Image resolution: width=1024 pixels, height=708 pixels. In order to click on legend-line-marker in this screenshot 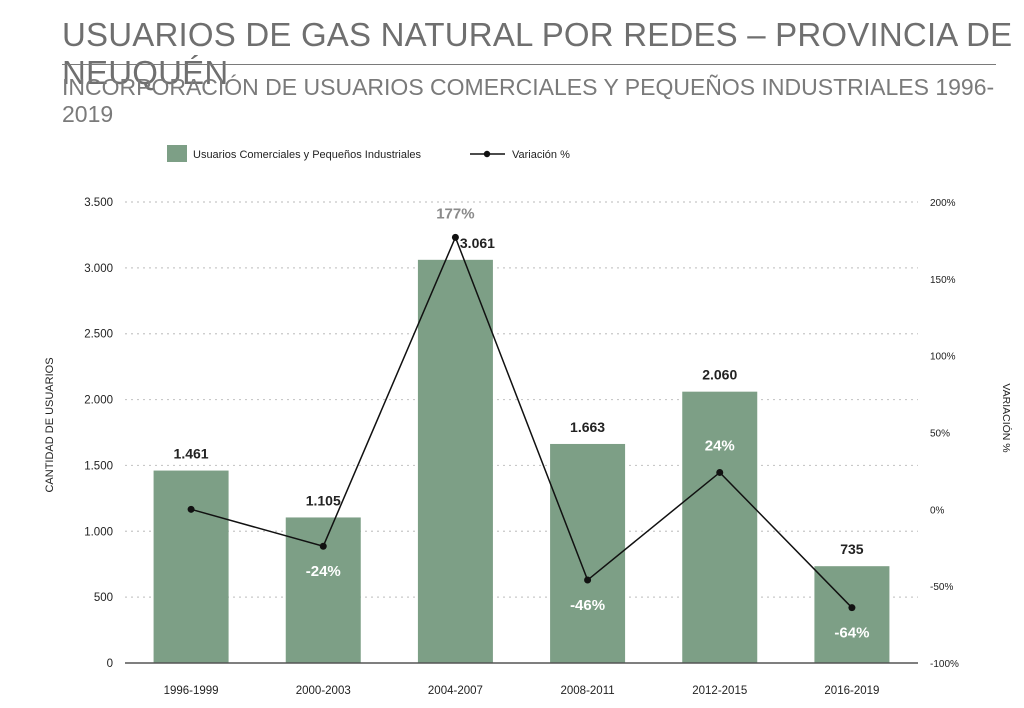, I will do `click(487, 154)`.